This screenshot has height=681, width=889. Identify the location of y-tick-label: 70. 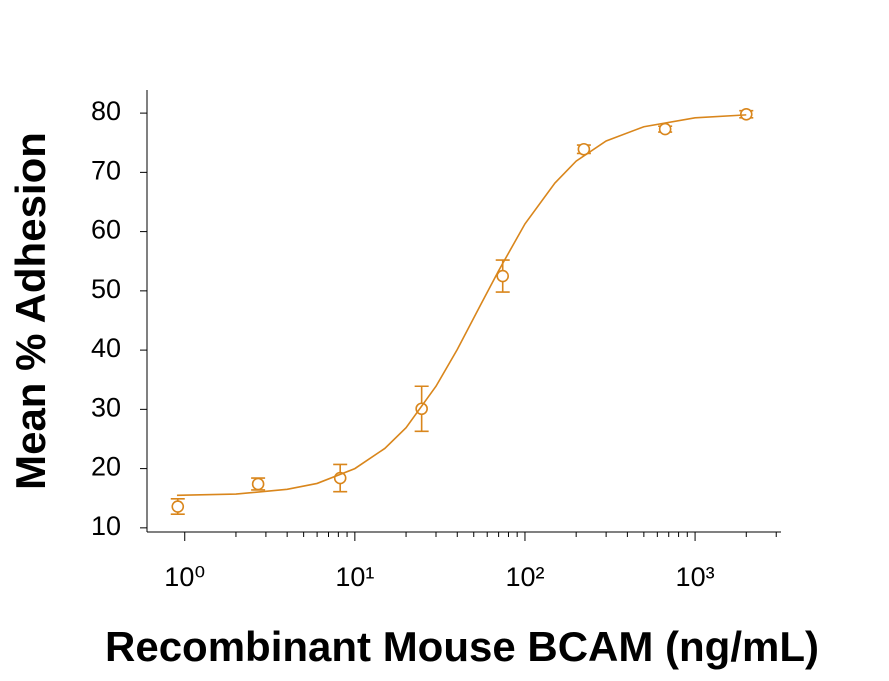
(106, 170).